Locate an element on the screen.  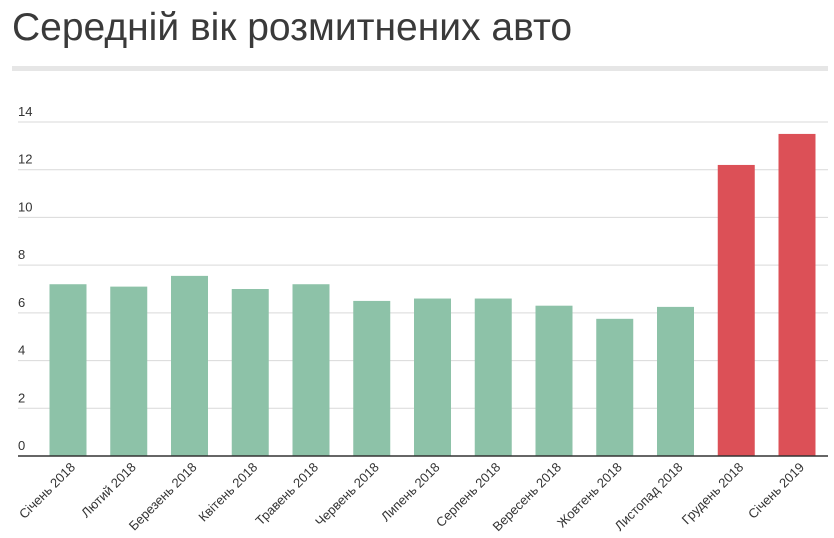
y-tick-label: 10 is located at coordinates (25, 206).